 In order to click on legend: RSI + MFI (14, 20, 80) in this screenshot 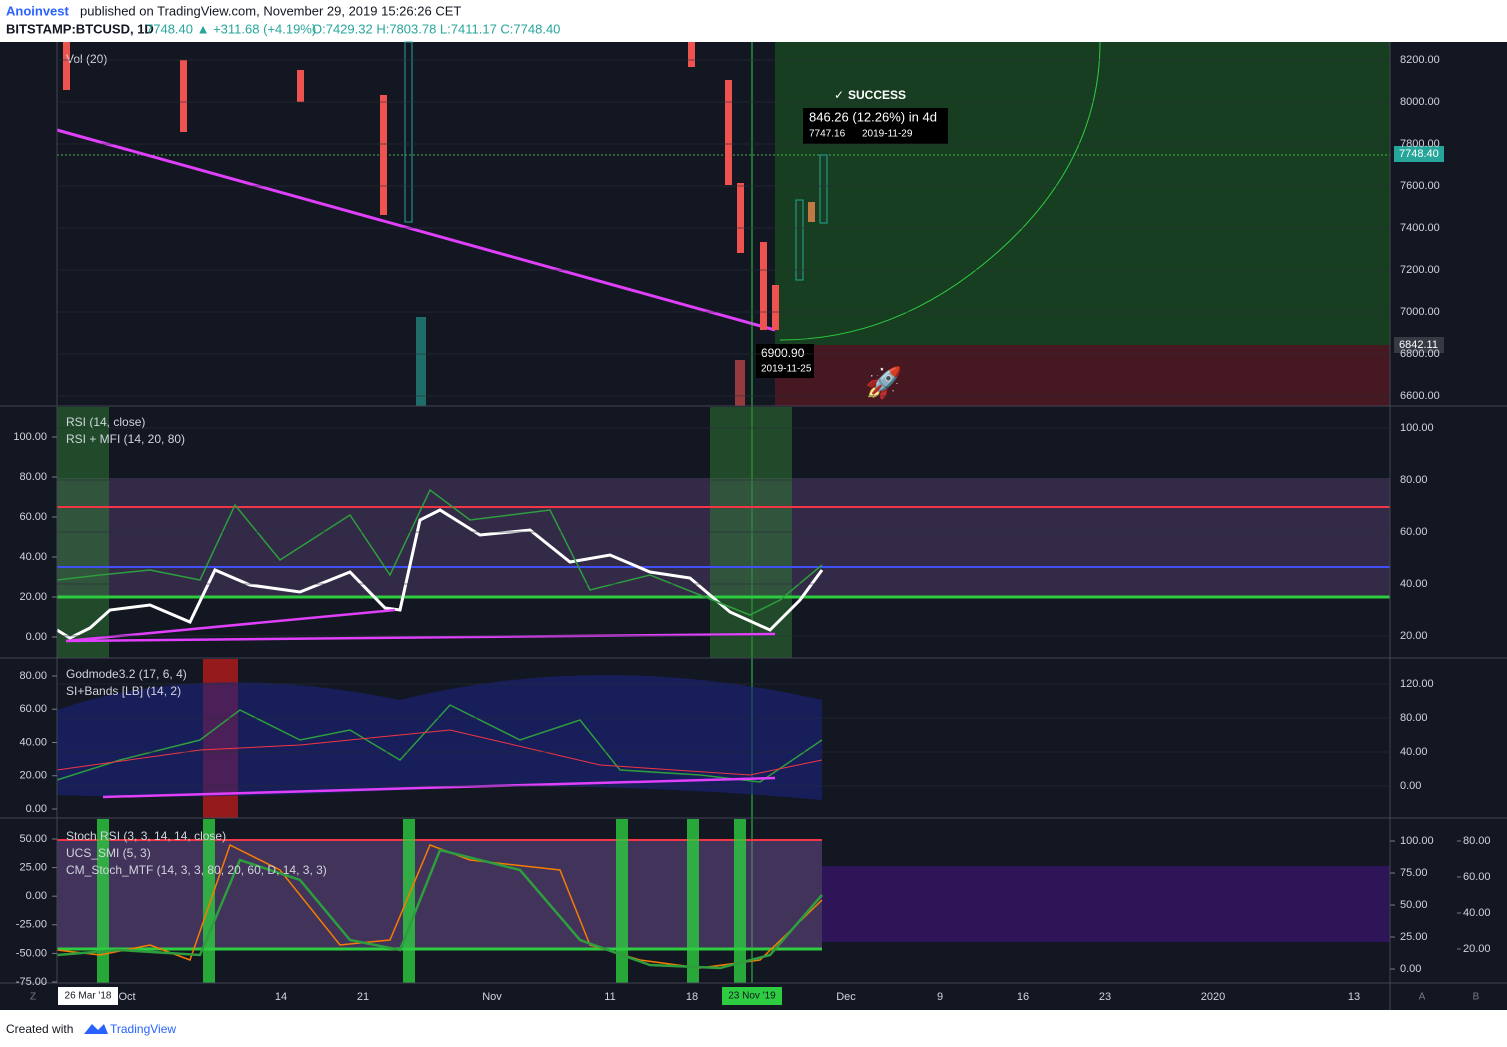, I will do `click(125, 439)`.